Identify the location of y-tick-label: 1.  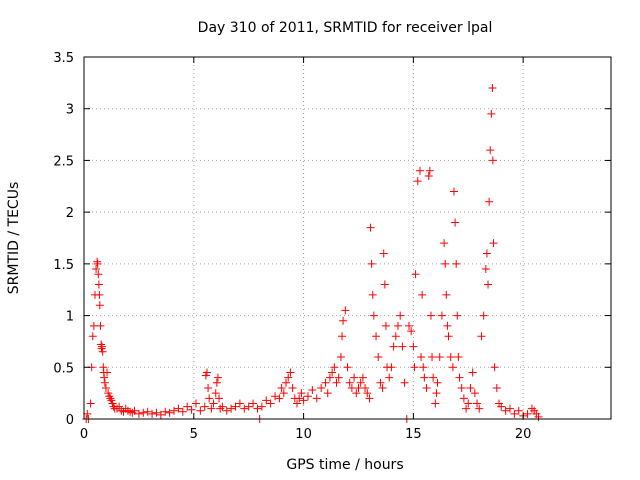
(70, 317).